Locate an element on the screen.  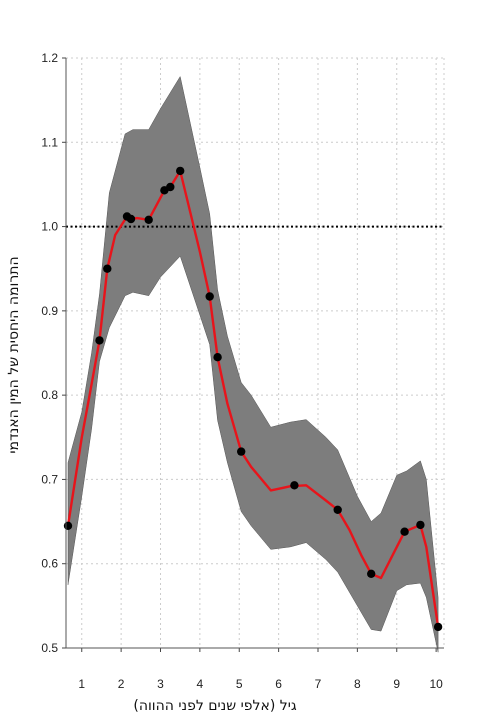
x-tick-label: 1 is located at coordinates (81, 684).